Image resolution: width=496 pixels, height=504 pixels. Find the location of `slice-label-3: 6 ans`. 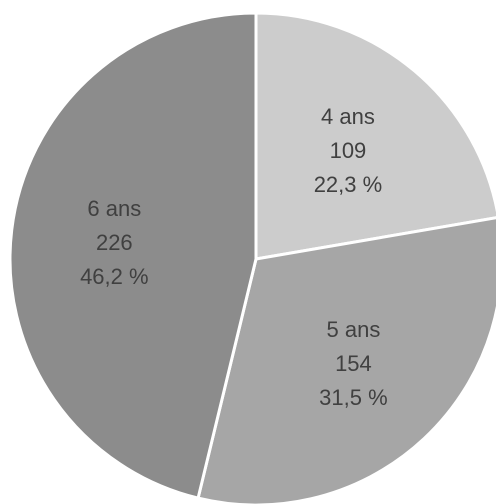

slice-label-3: 6 ans is located at coordinates (114, 208).